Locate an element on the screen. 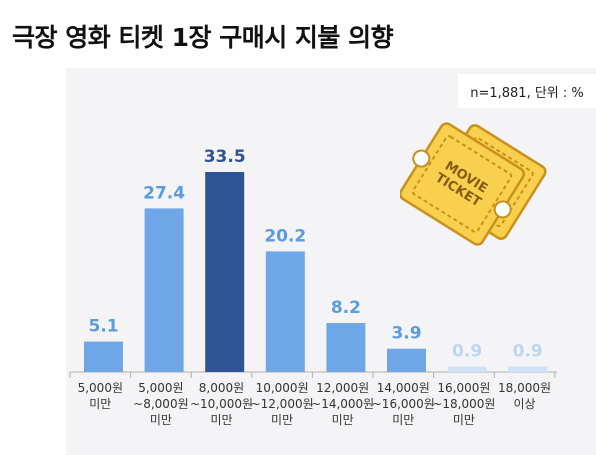 This screenshot has width=596, height=455. movie-ticket-icon: MOVIETICKET is located at coordinates (473, 184).